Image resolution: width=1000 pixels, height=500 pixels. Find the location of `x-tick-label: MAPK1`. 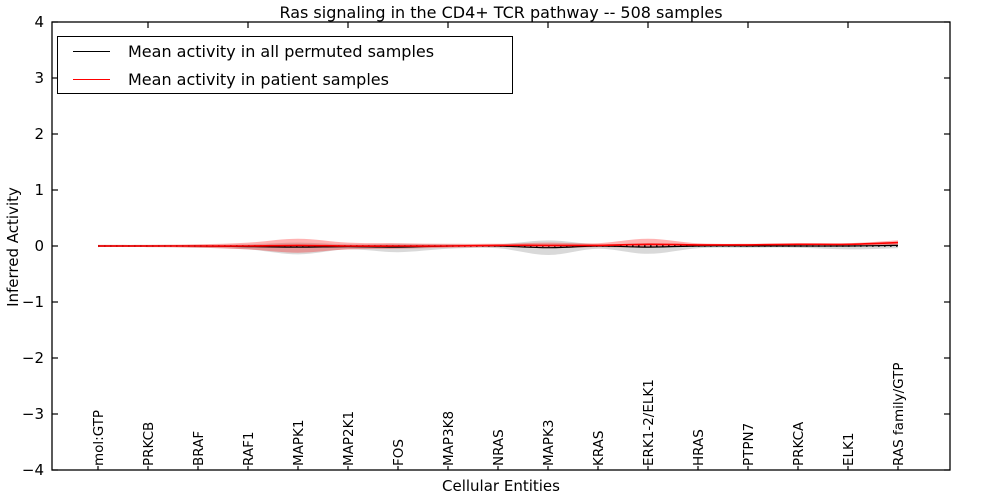

x-tick-label: MAPK1 is located at coordinates (299, 443).